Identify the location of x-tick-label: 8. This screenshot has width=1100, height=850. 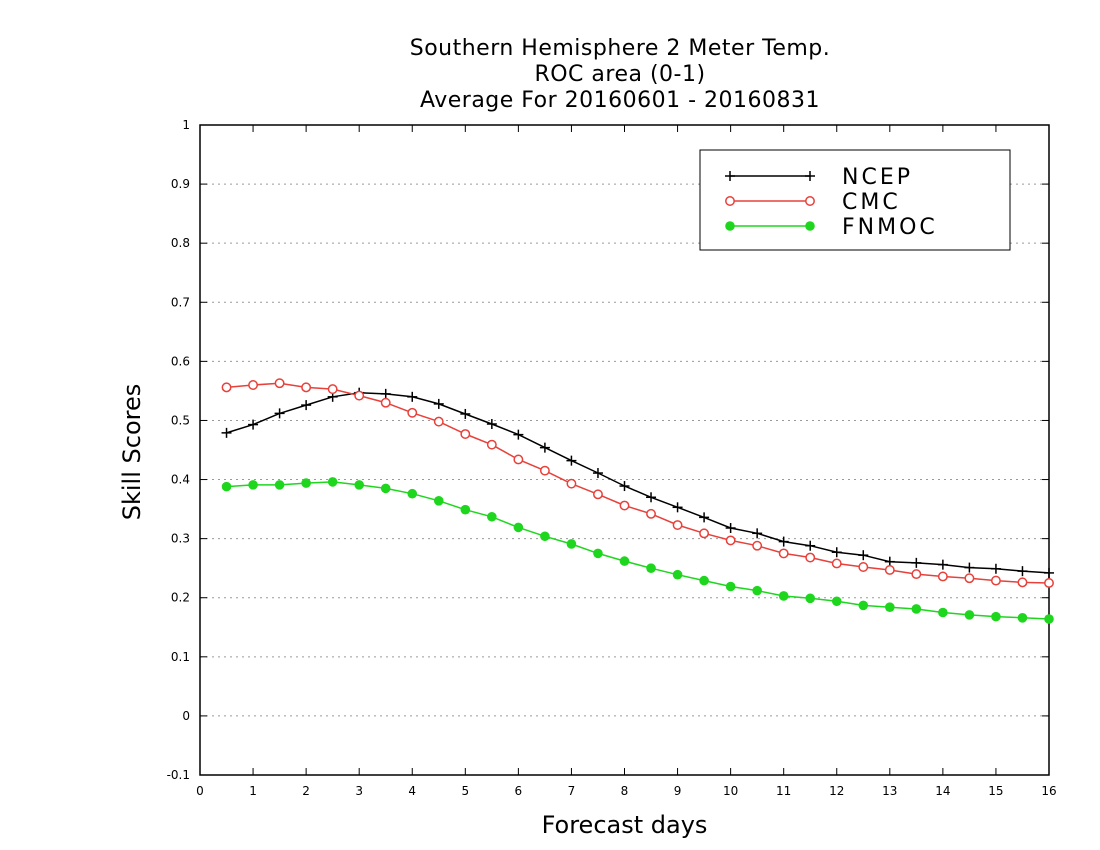
(625, 791).